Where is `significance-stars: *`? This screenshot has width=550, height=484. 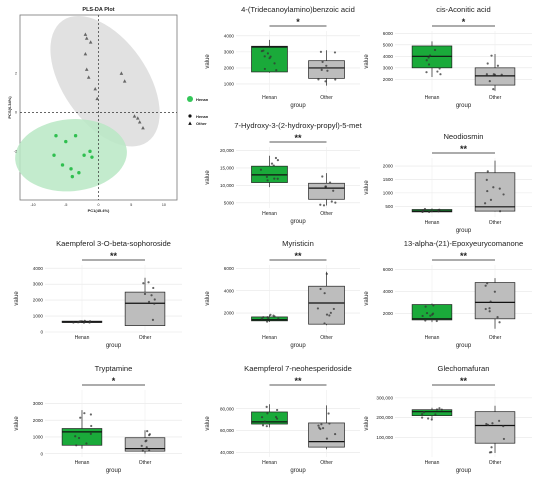
significance-stars: * is located at coordinates (114, 381).